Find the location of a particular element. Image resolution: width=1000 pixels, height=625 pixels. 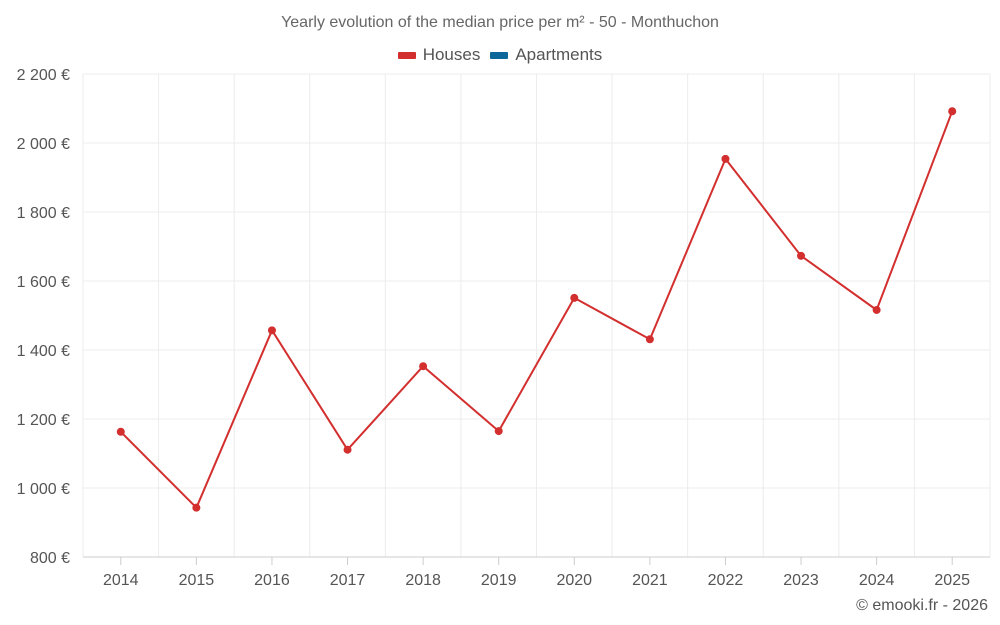

x-tick-label: 2024 is located at coordinates (877, 580).